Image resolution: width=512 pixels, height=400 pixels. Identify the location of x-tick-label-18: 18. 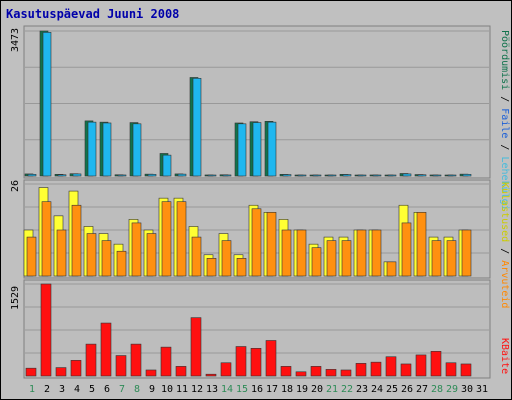
(287, 389).